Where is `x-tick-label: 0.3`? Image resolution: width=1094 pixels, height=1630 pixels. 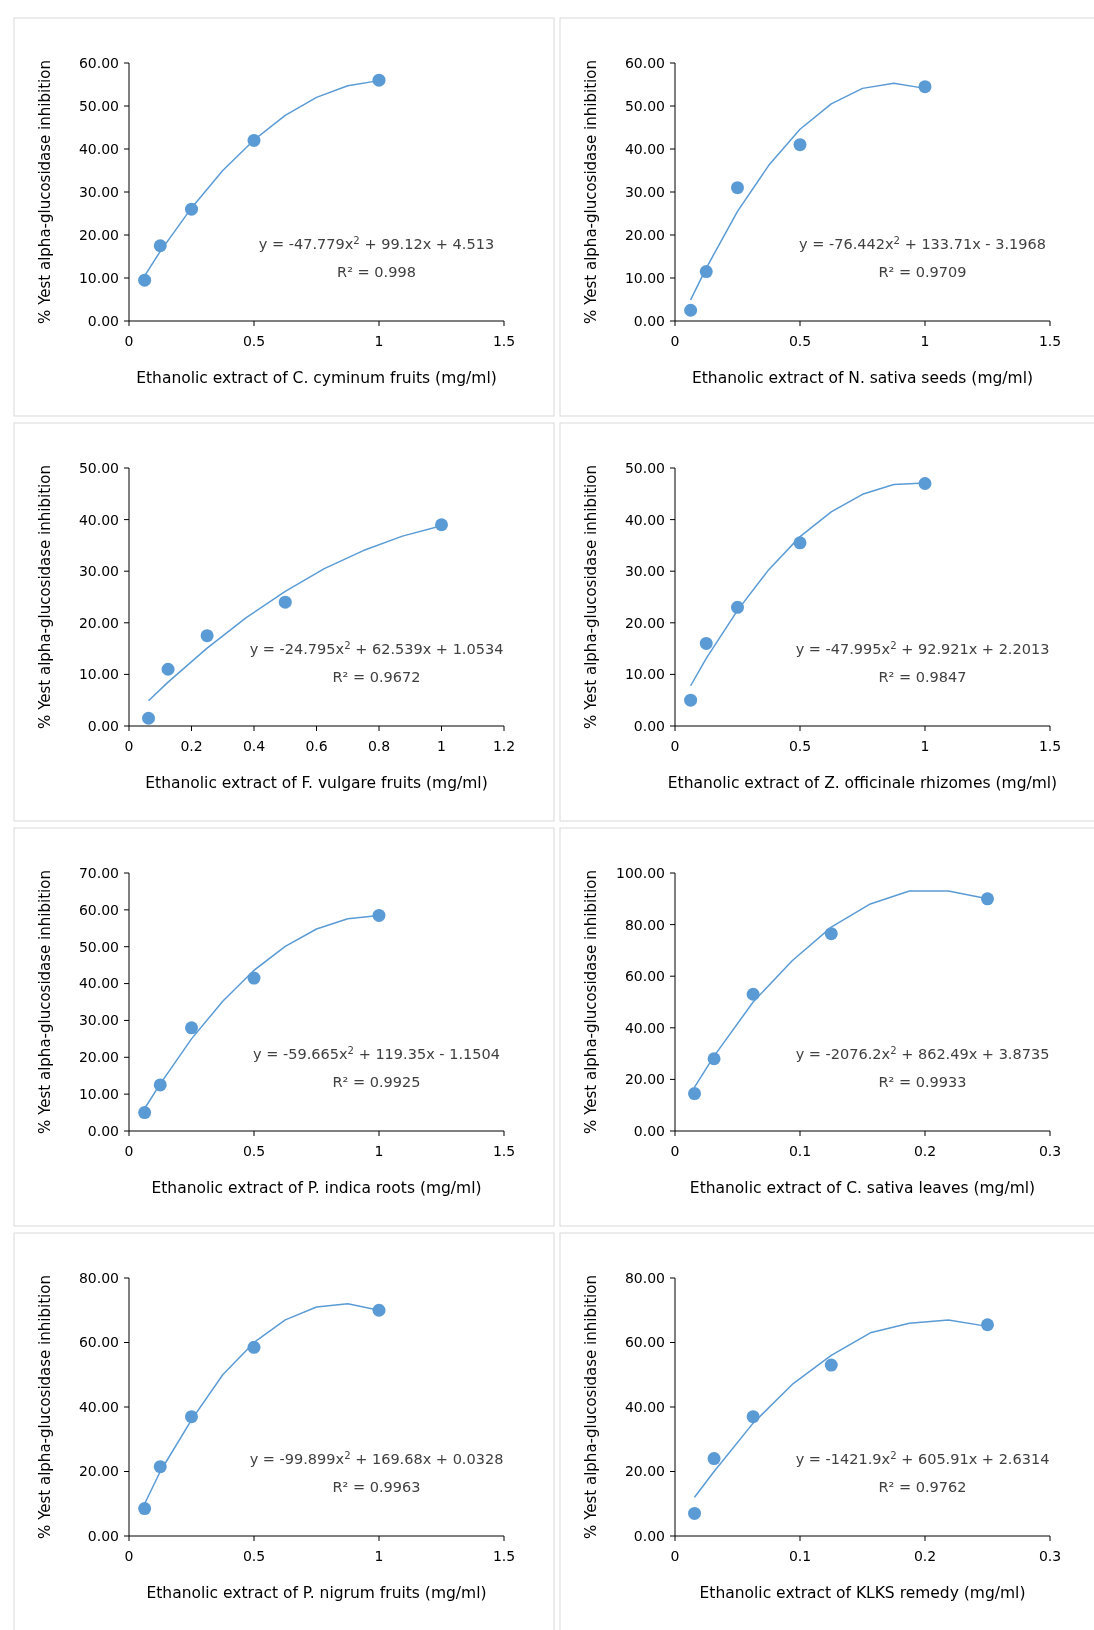 x-tick-label: 0.3 is located at coordinates (1050, 1151).